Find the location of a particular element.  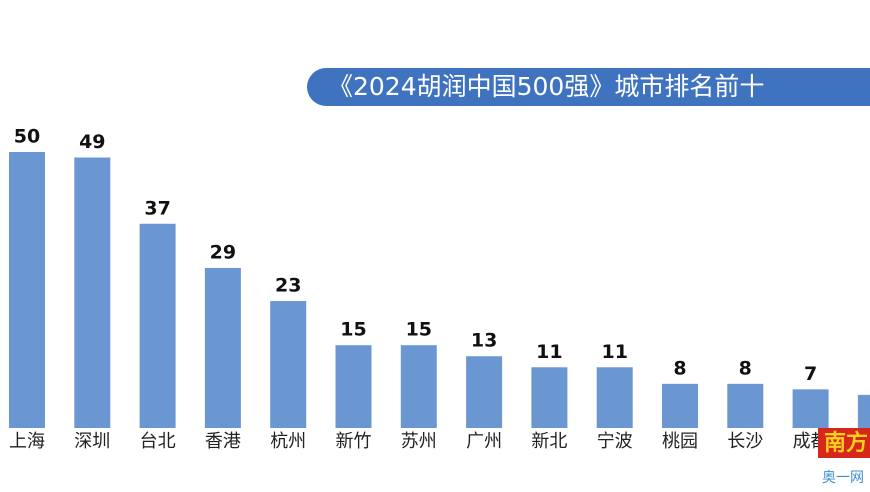

x-tick-label: 台北 is located at coordinates (158, 441).